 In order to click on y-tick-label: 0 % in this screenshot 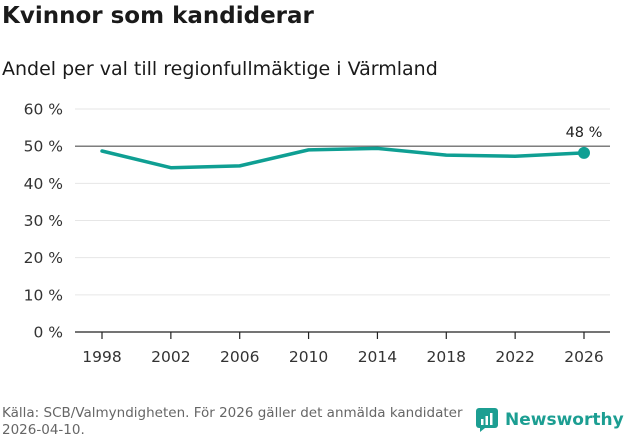, I will do `click(48, 333)`.